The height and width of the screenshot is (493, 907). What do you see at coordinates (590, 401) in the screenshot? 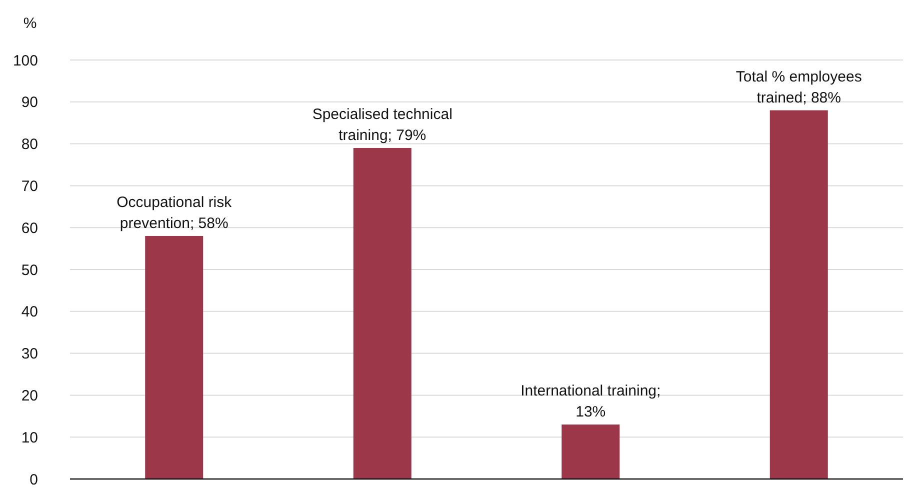
I see `data-label: International training; 13%` at bounding box center [590, 401].